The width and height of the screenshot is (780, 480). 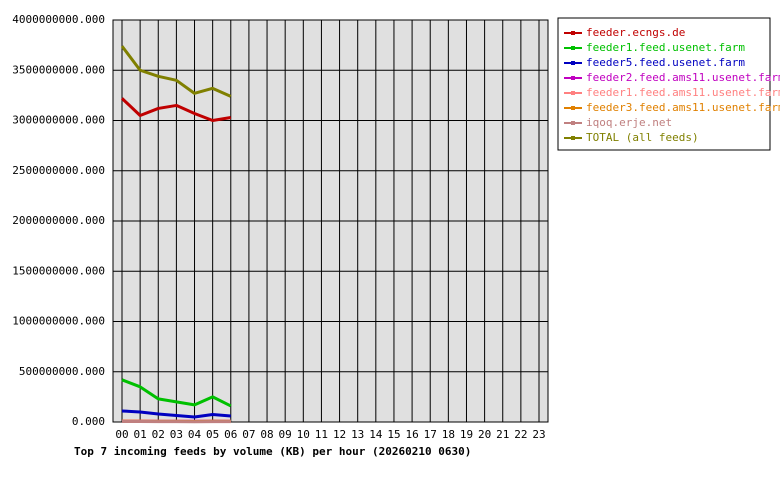 What do you see at coordinates (629, 122) in the screenshot?
I see `legend-label: iqoq.erje.net` at bounding box center [629, 122].